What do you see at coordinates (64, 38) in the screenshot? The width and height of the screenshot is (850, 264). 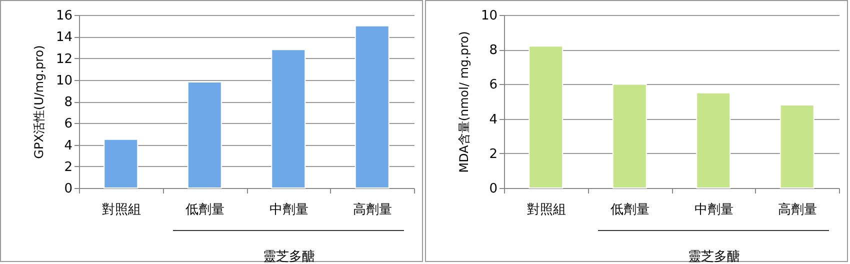 I see `y-tick-label: 14` at bounding box center [64, 38].